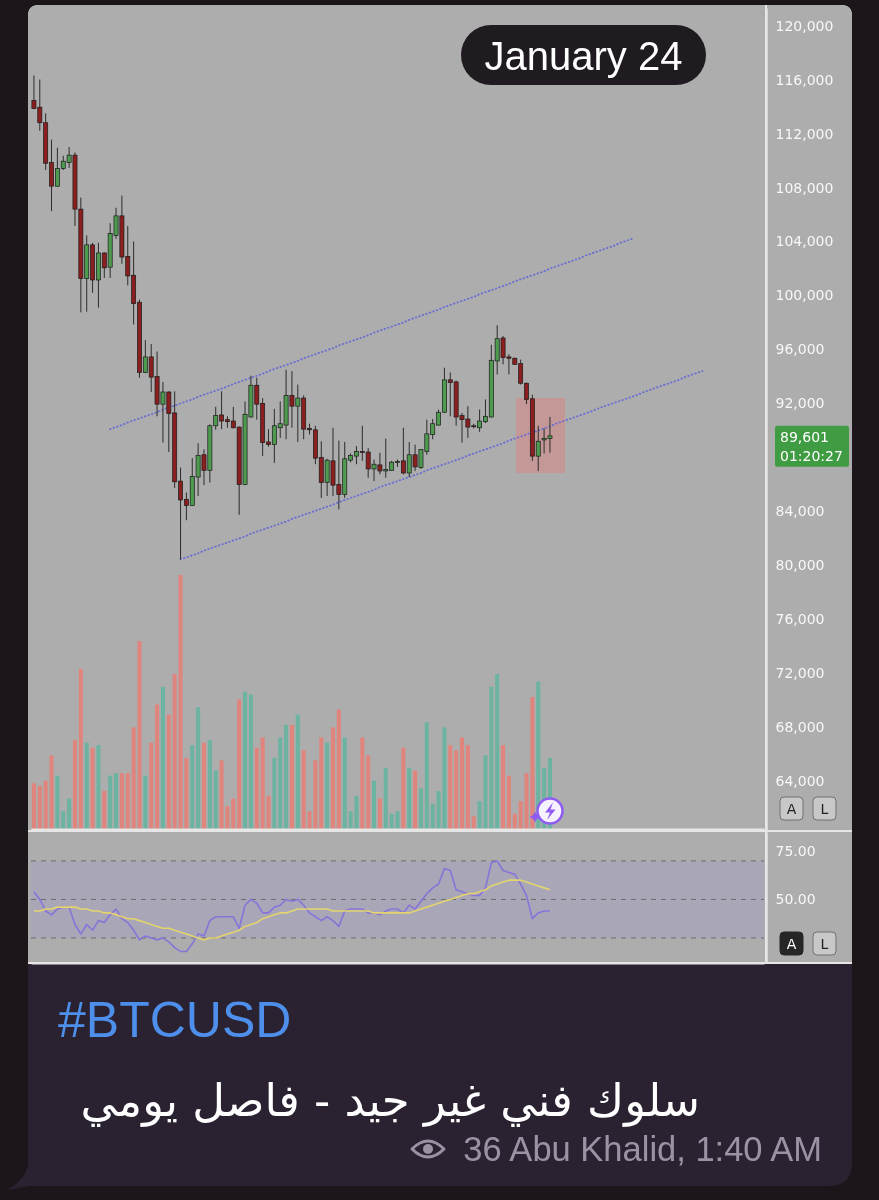 This screenshot has width=879, height=1200. Describe the element at coordinates (804, 187) in the screenshot. I see `y-tick-label: 108,000` at that location.